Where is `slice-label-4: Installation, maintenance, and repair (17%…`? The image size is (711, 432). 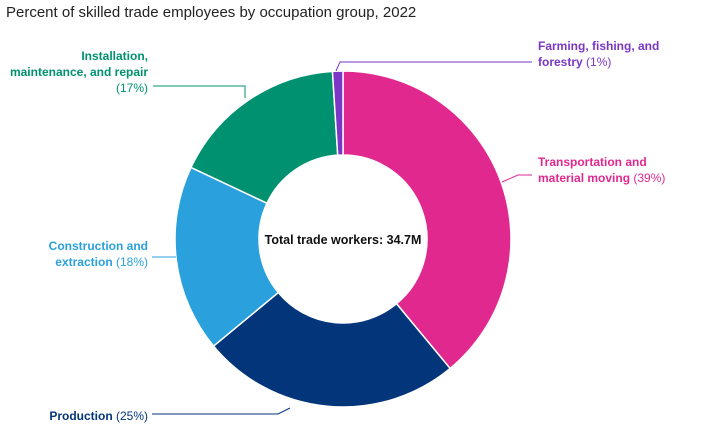
slice-label-4: Installation, maintenance, and repair (17%… is located at coordinates (79, 72).